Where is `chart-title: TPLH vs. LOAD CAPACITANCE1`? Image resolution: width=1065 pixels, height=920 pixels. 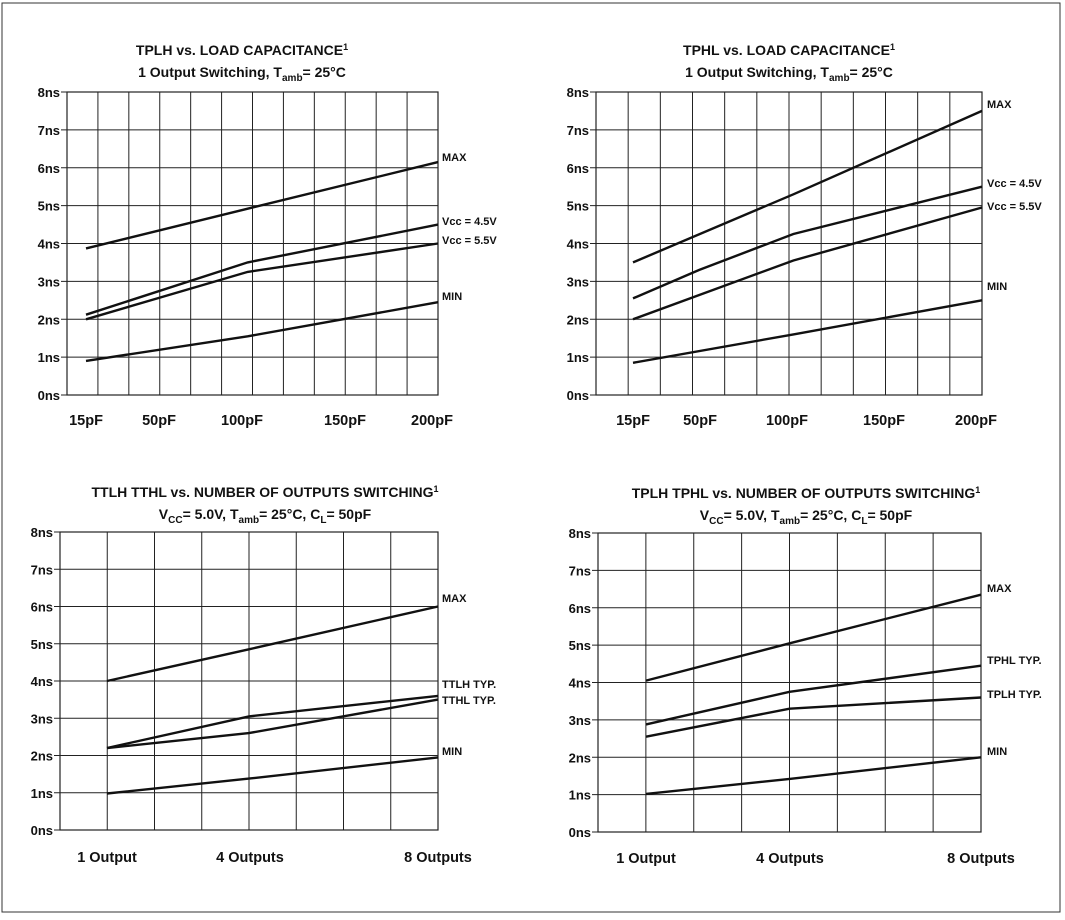
chart-title: TPLH vs. LOAD CAPACITANCE1 is located at coordinates (242, 50).